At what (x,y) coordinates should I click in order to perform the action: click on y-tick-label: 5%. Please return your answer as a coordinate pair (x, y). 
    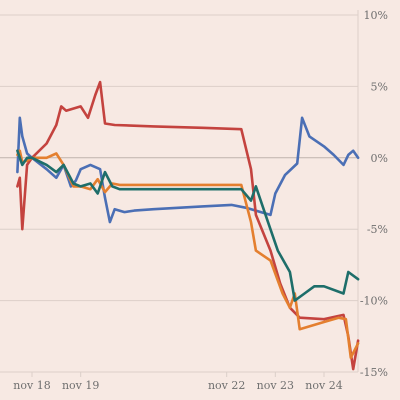
    Looking at the image, I should click on (379, 86).